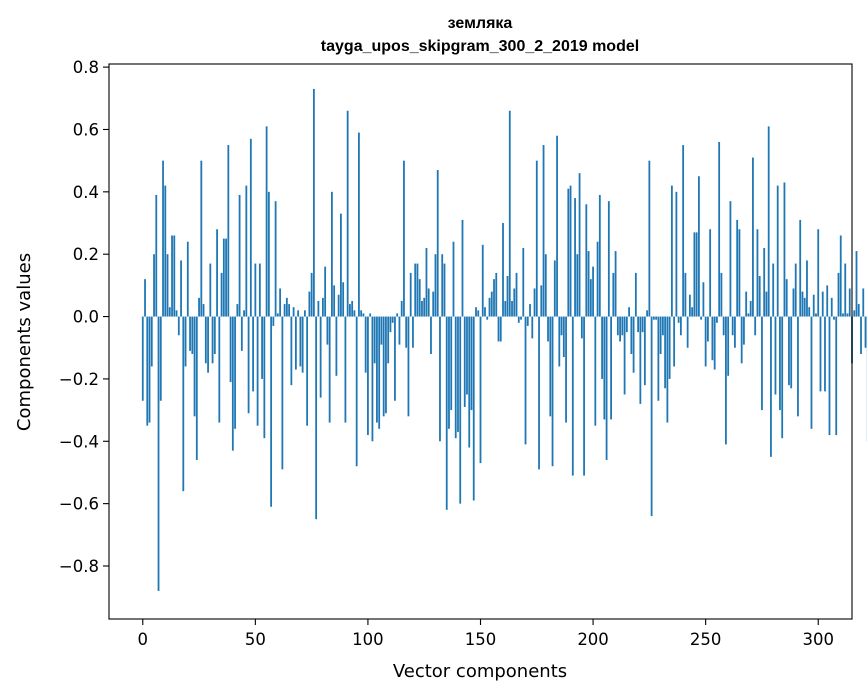 The width and height of the screenshot is (867, 696). What do you see at coordinates (143, 639) in the screenshot?
I see `x-tick-label: 0` at bounding box center [143, 639].